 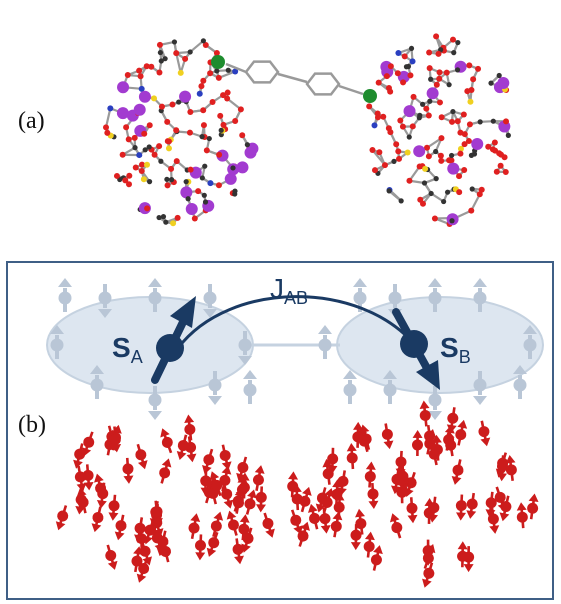 I want to click on aromatic-ring, so click(x=262, y=72).